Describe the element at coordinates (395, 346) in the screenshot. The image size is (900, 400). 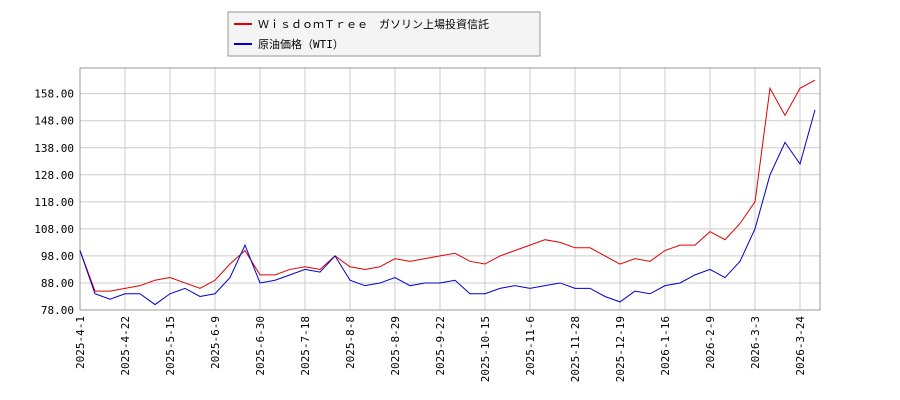
I see `x-tick-label: 2025-8-29` at that location.